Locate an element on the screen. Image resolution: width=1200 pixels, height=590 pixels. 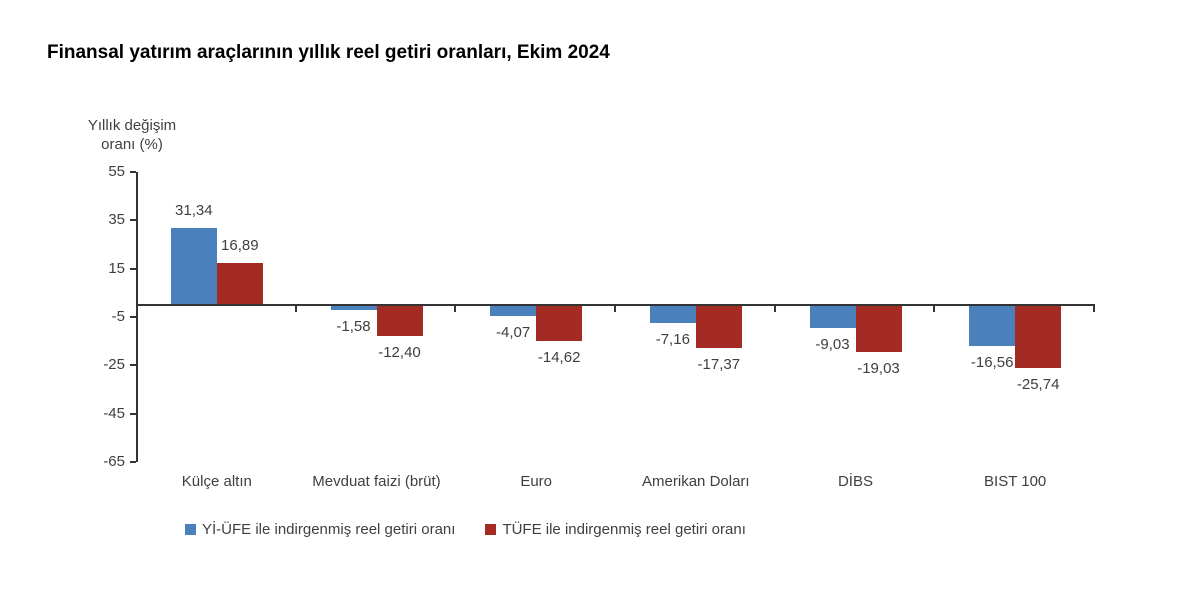
bar-value-label: -4,07 is located at coordinates (513, 332).